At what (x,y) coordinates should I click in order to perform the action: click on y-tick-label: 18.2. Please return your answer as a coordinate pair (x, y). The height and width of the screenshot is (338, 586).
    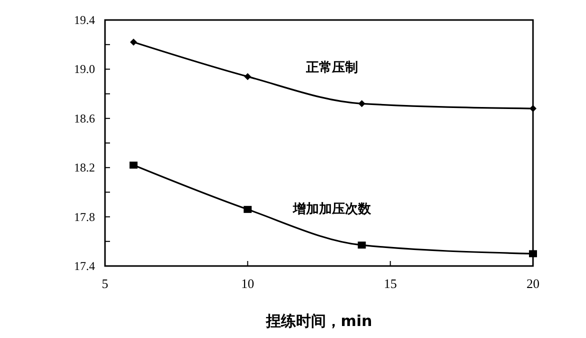
    Looking at the image, I should click on (84, 167).